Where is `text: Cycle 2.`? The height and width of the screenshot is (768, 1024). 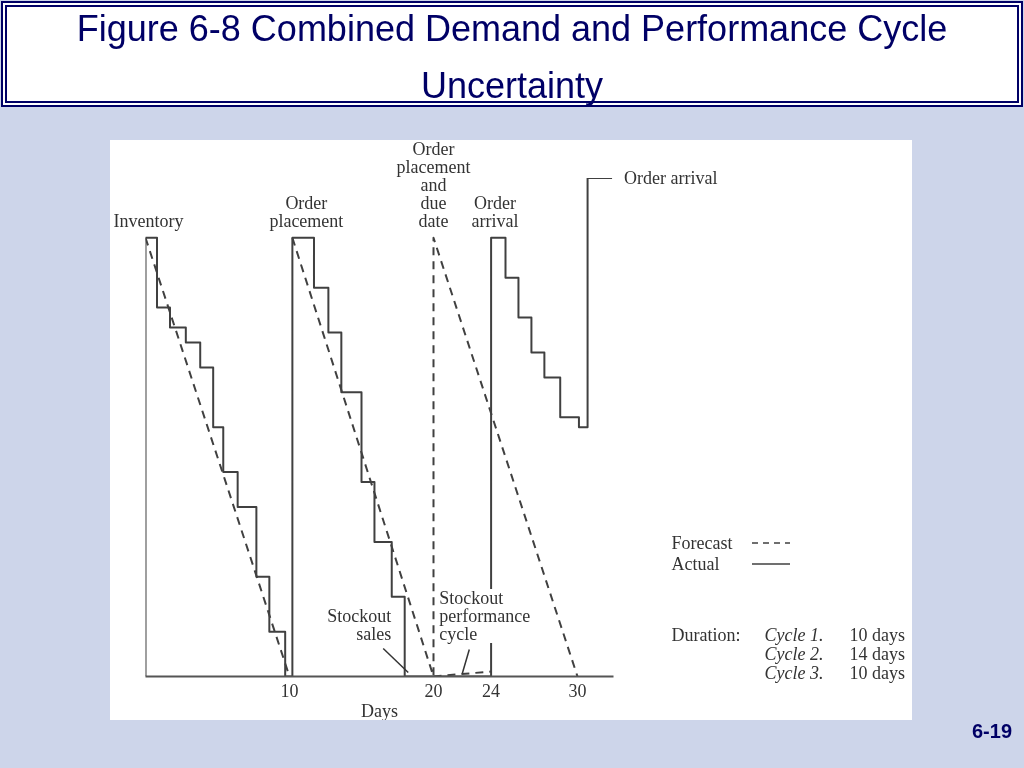
text: Cycle 2. is located at coordinates (794, 654).